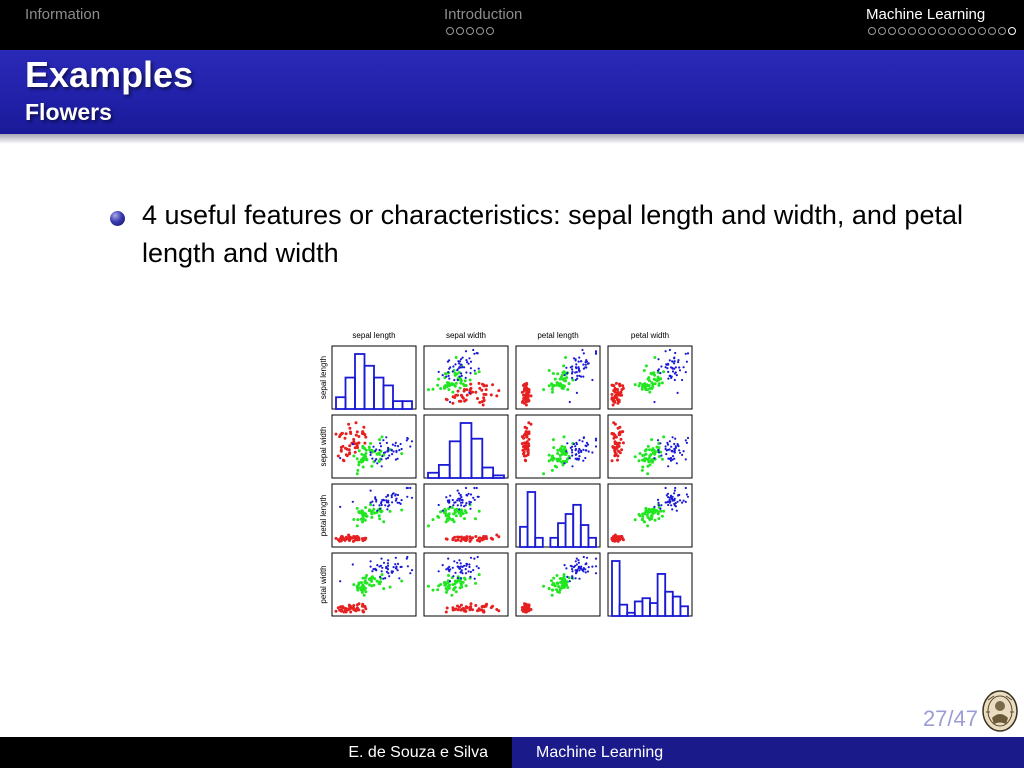 This screenshot has width=1024, height=768. I want to click on title-band-shadow, so click(512, 139).